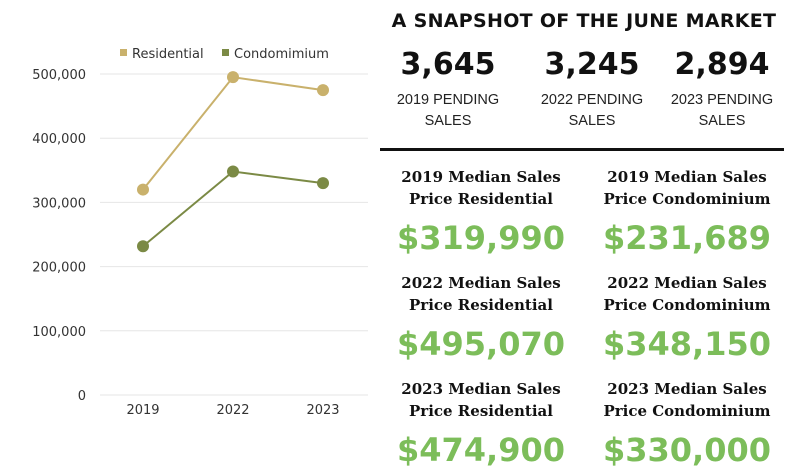  Describe the element at coordinates (480, 344) in the screenshot. I see `median-amount: $495,070` at that location.